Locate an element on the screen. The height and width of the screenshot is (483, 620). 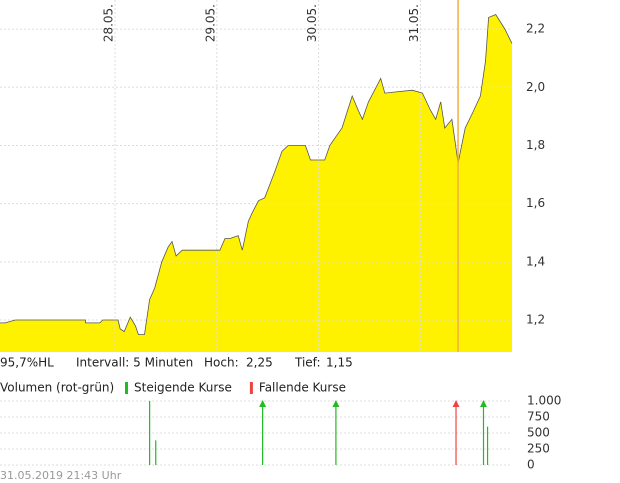
x-tick-label: 28.05. is located at coordinates (109, 23).